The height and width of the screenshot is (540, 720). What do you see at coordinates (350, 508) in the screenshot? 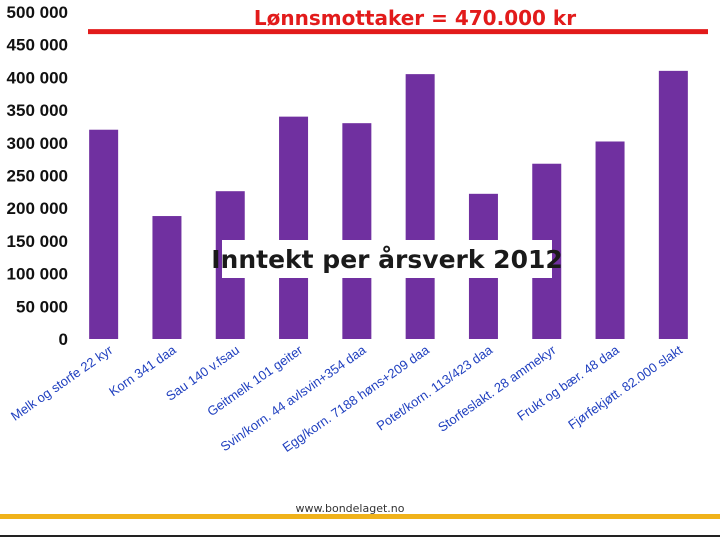
I see `source-text: www.bondelaget.no` at bounding box center [350, 508].